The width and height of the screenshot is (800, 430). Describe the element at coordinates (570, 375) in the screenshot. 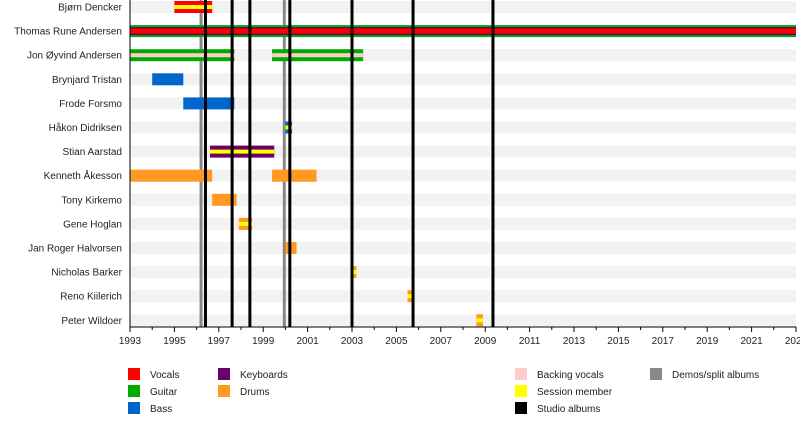

I see `legend-label: Backing vocals` at that location.